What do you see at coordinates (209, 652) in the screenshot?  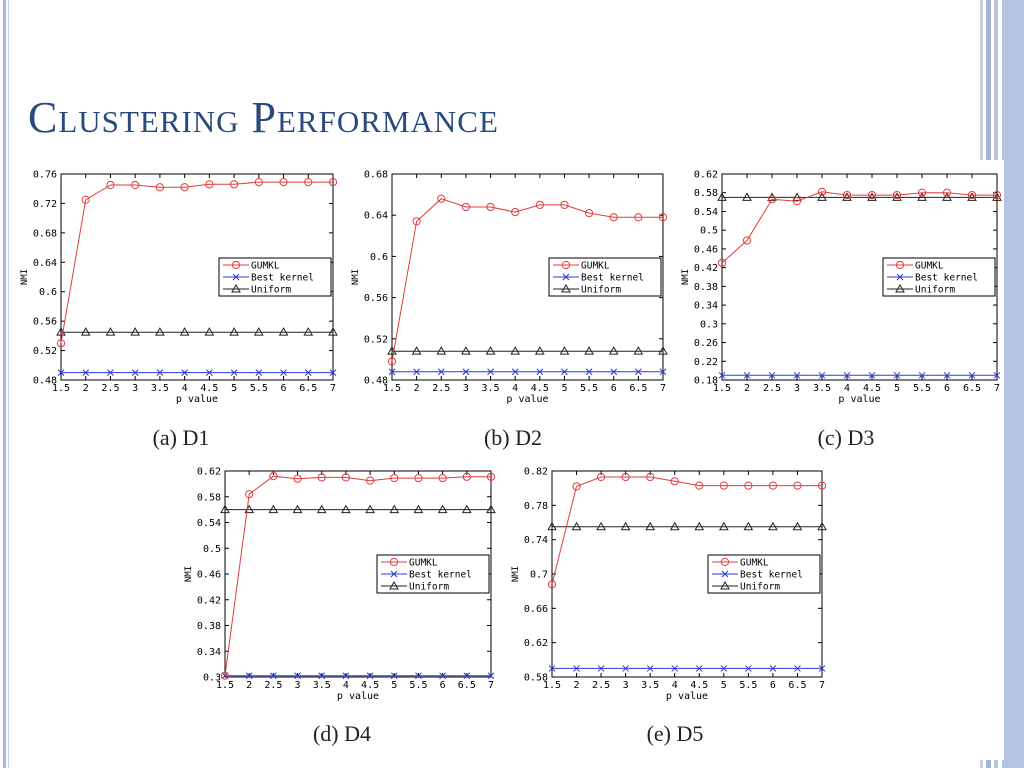 I see `y-tick-label: 0.34` at bounding box center [209, 652].